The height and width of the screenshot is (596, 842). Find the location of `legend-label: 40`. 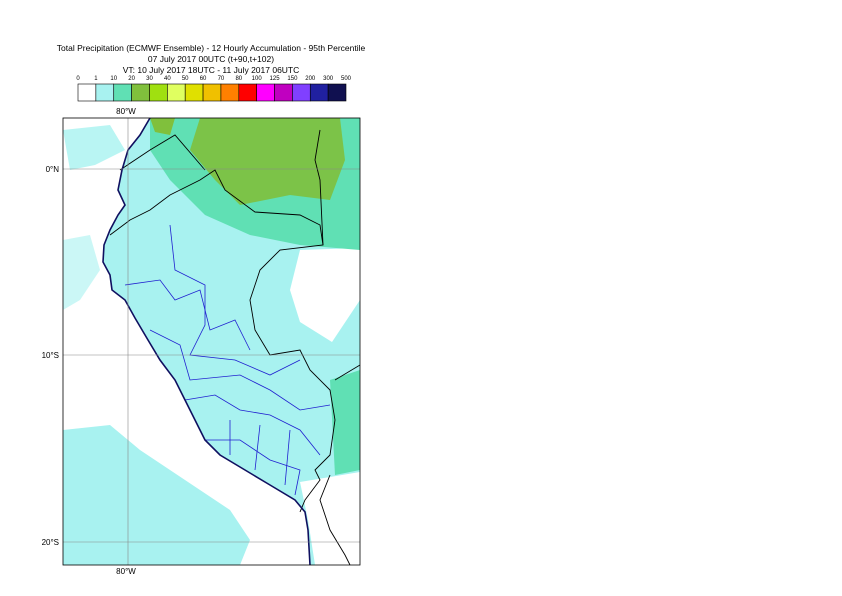

legend-label: 40 is located at coordinates (167, 79).